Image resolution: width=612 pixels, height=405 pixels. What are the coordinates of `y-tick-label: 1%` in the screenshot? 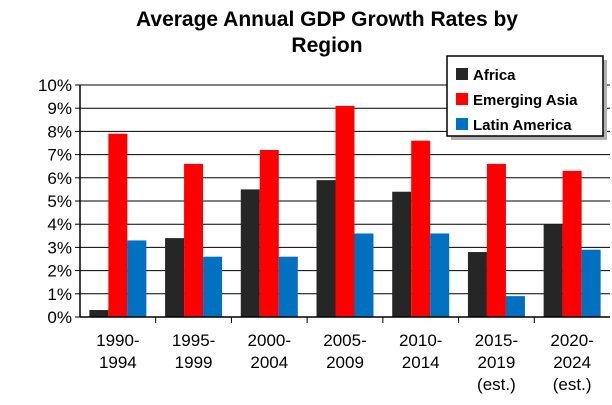 It's located at (59, 294).